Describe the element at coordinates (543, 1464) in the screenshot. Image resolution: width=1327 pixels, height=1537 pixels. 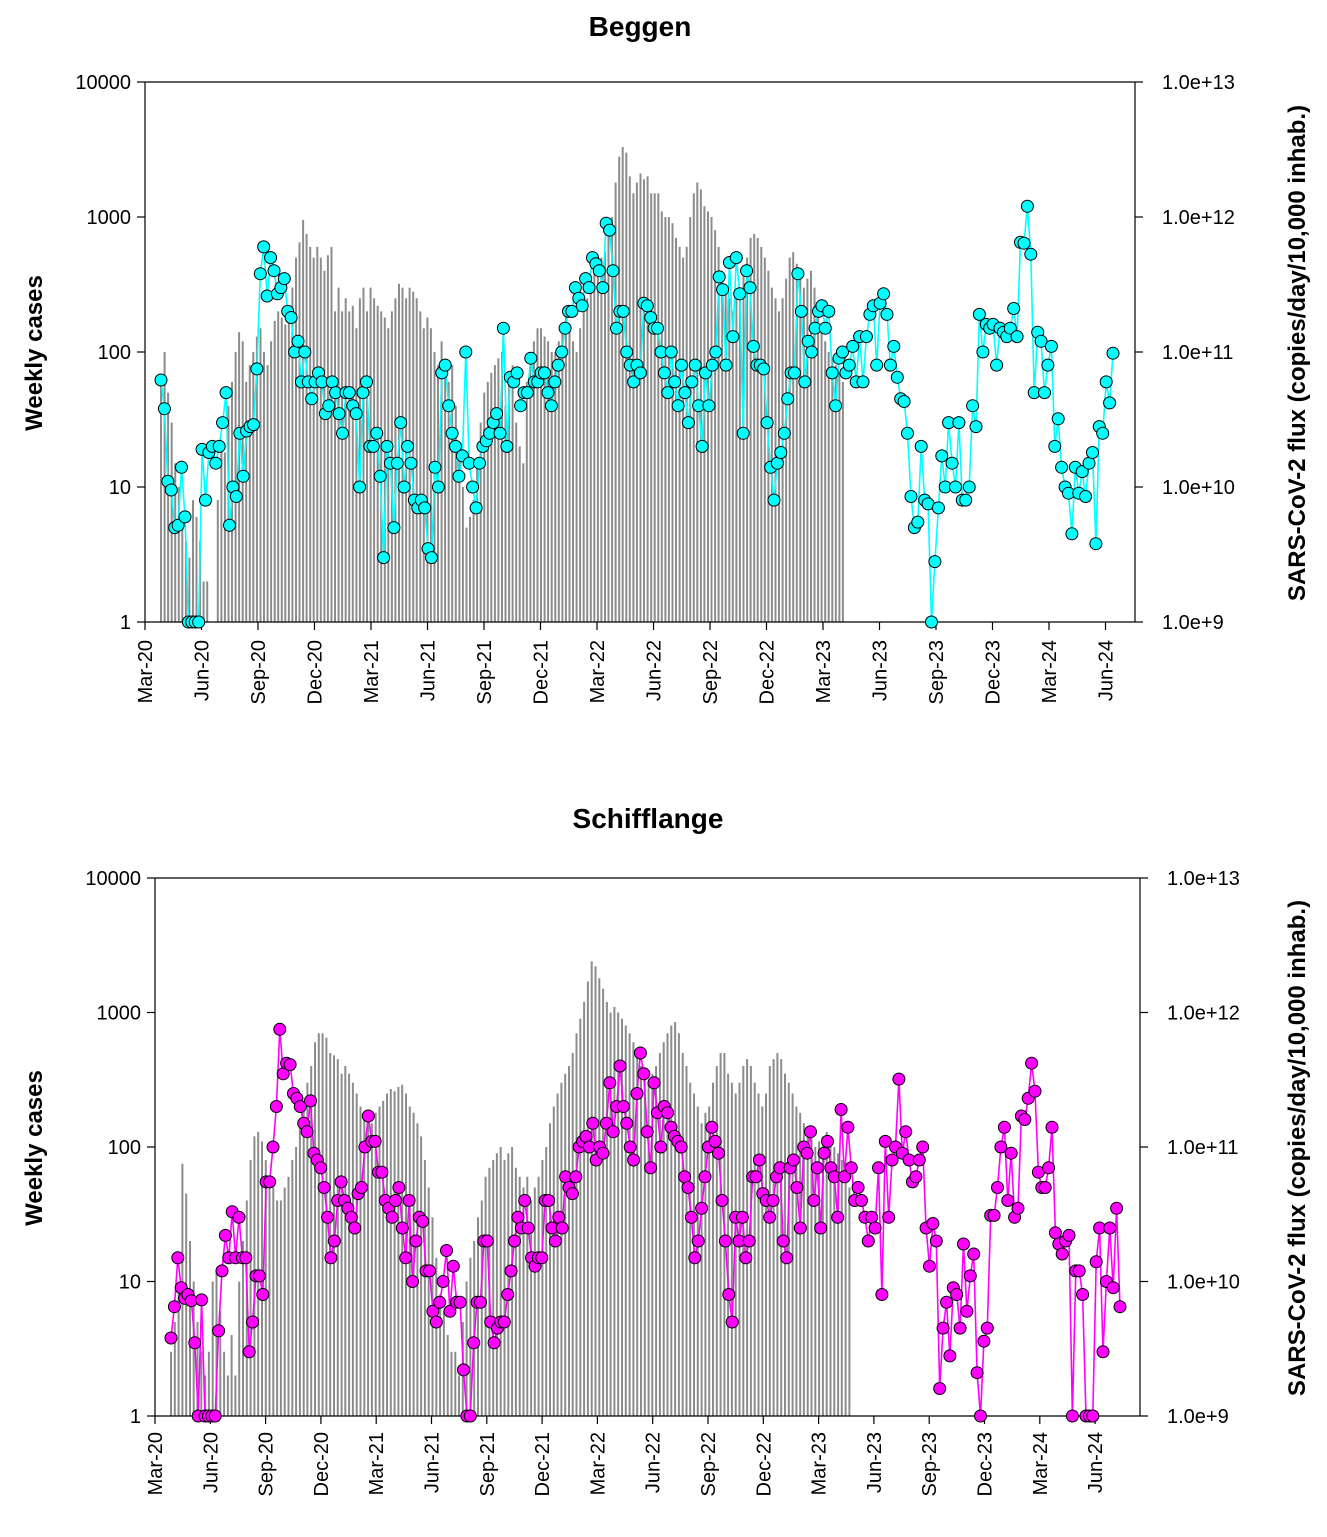
I see `x-tick-label: Dec-21` at that location.